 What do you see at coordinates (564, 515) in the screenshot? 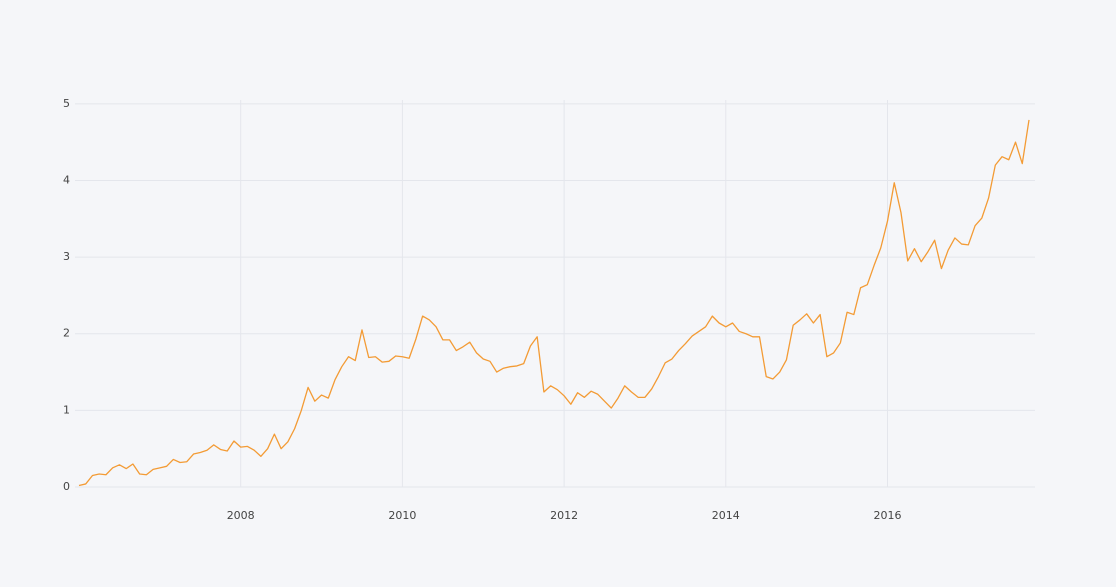
I see `x-tick-label: 2012` at bounding box center [564, 515].